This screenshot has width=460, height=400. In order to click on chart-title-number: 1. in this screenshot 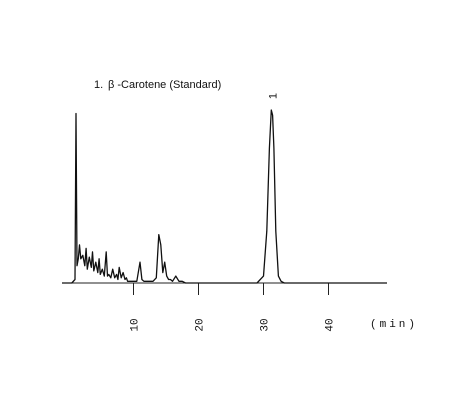, I will do `click(98, 85)`.